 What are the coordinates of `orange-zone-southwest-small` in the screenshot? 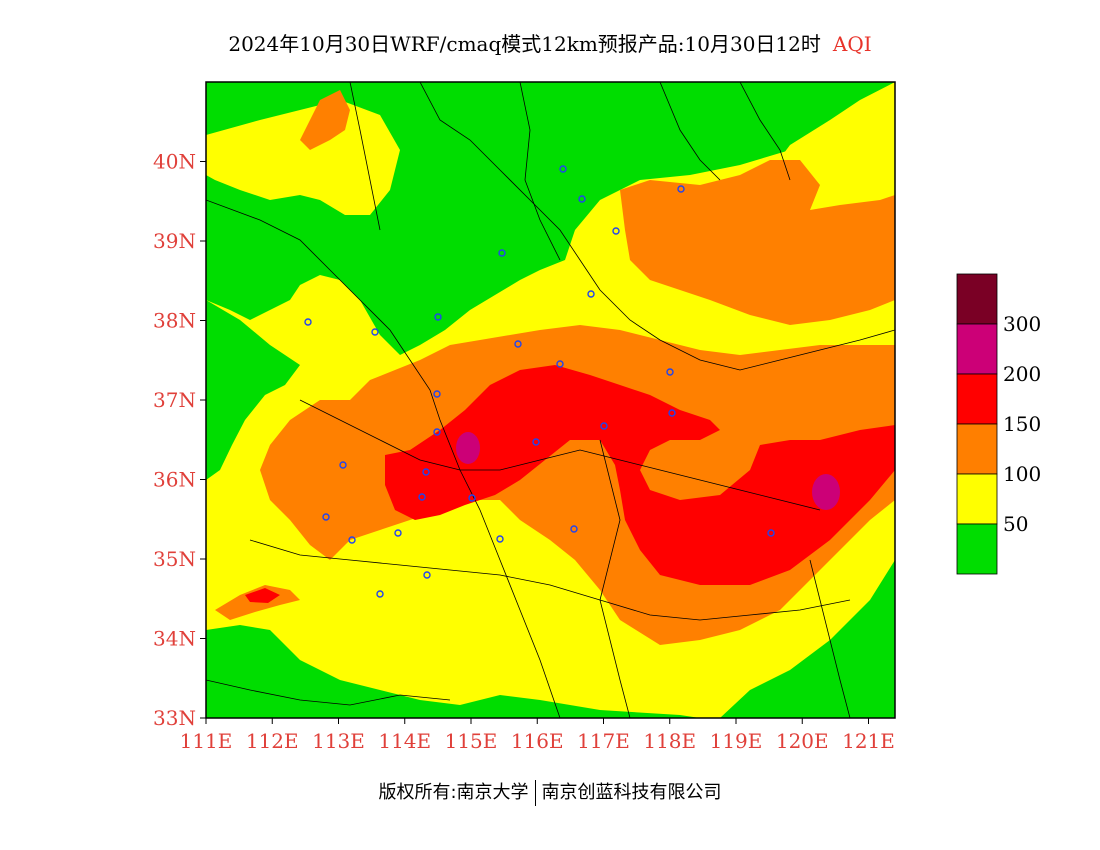 It's located at (257, 602).